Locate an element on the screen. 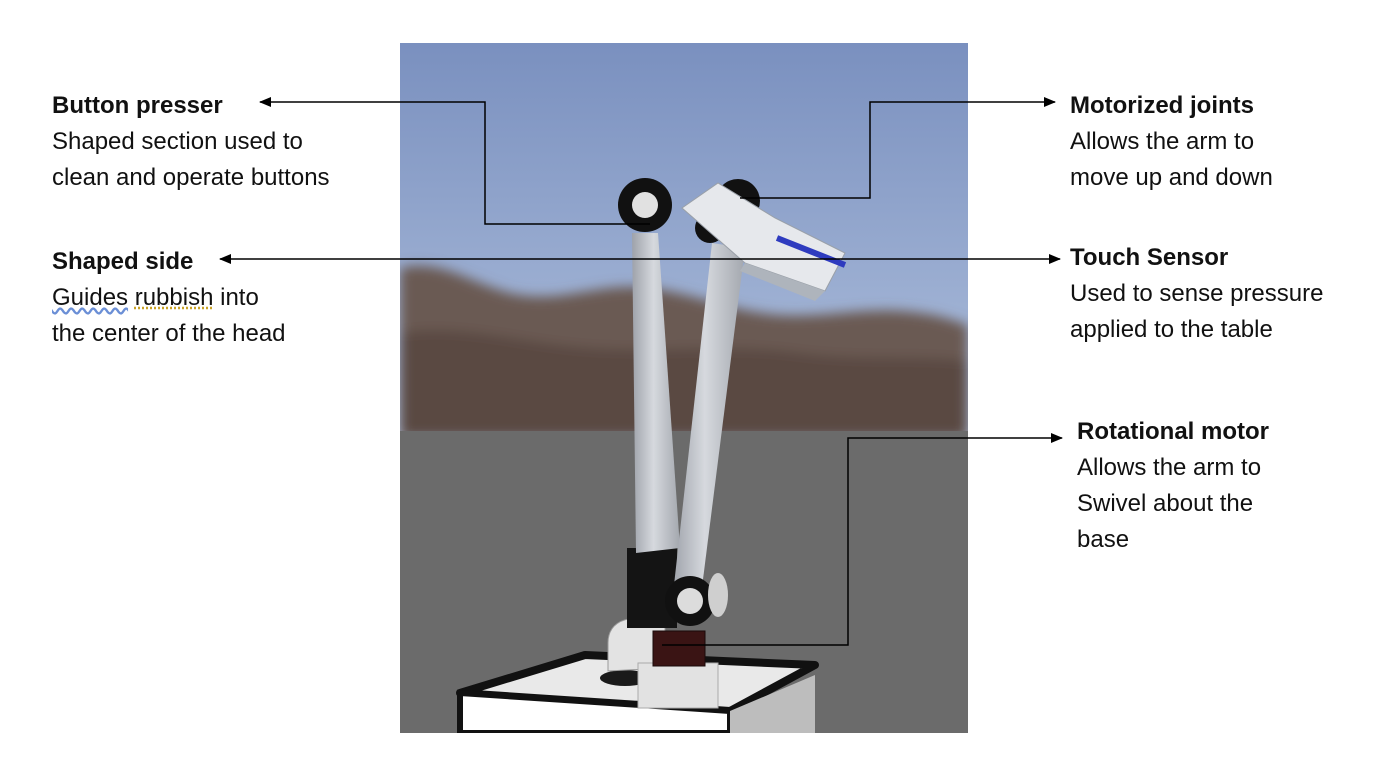 Image resolution: width=1378 pixels, height=767 pixels. rotational-motor-cube is located at coordinates (679, 648).